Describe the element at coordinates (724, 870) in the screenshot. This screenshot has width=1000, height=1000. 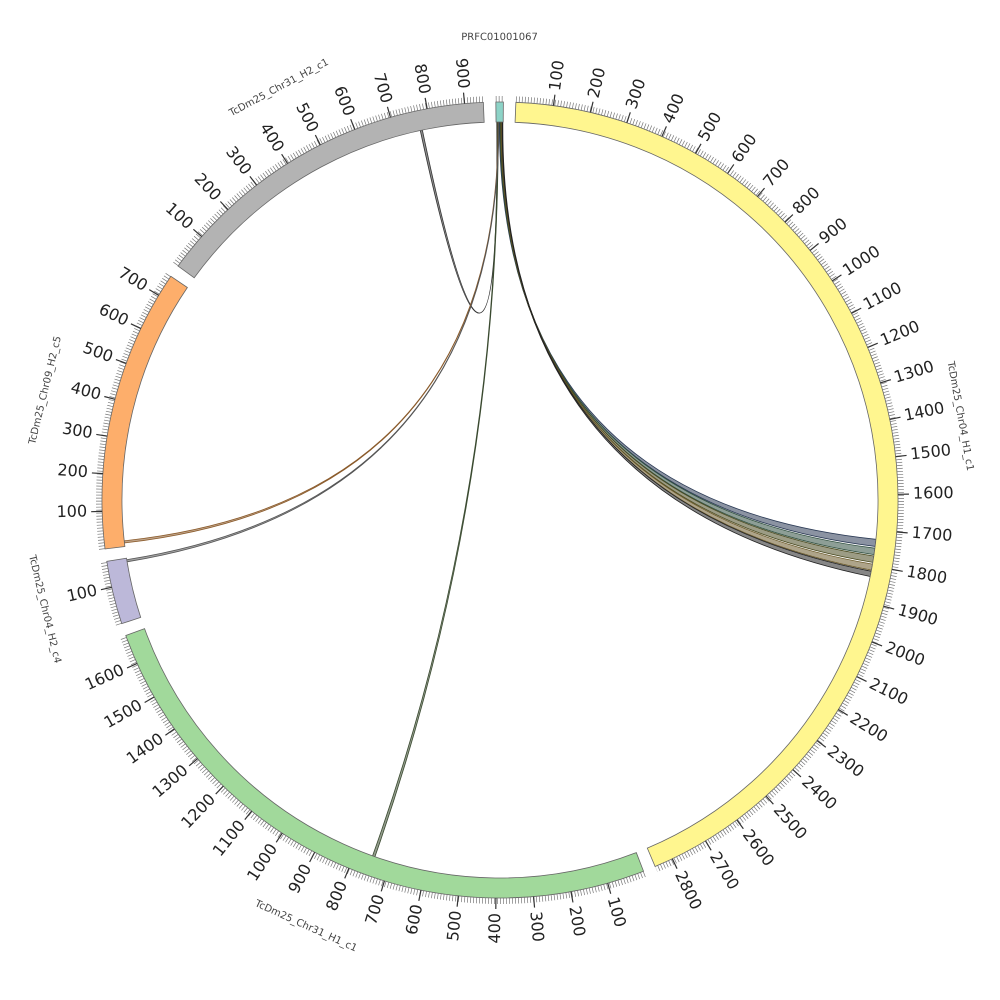
I see `tick-label: 2700` at that location.